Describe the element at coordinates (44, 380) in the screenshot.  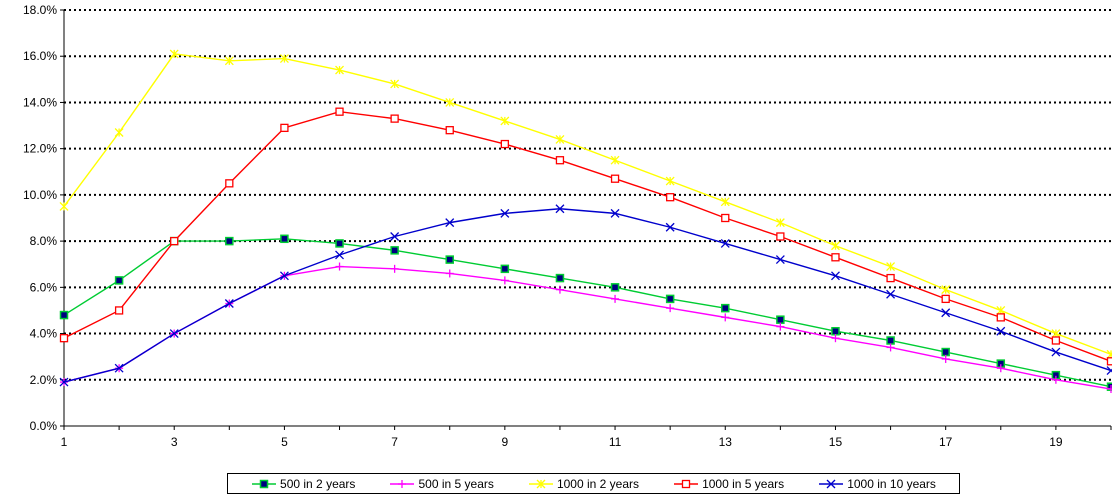
I see `y-tick-label: 2.0%` at that location.